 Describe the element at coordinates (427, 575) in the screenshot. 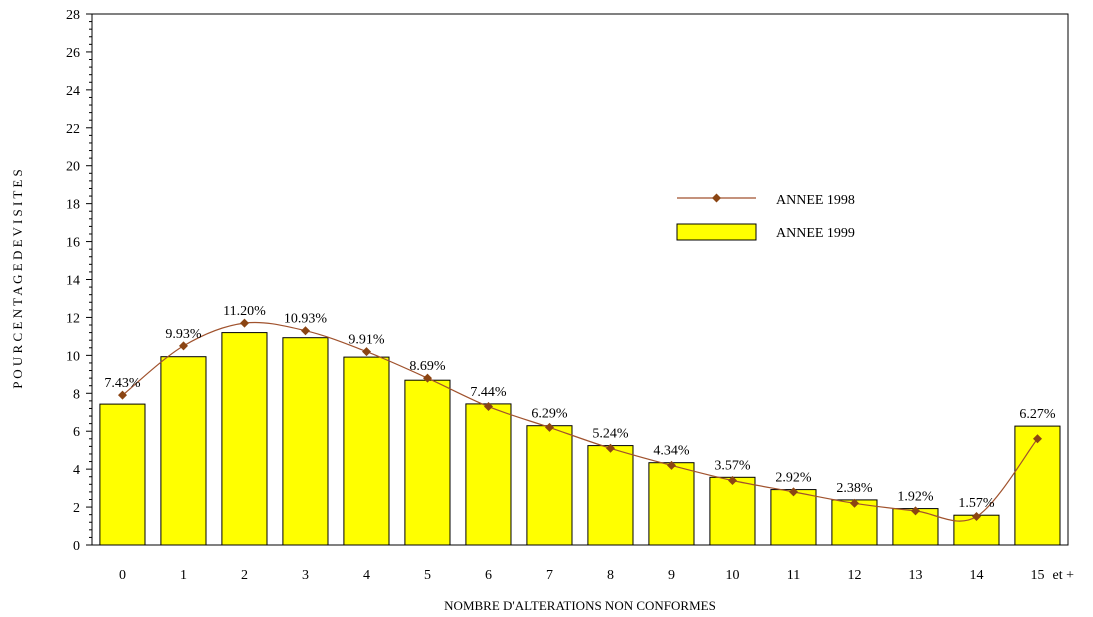

I see `x-tick-label: 5` at that location.